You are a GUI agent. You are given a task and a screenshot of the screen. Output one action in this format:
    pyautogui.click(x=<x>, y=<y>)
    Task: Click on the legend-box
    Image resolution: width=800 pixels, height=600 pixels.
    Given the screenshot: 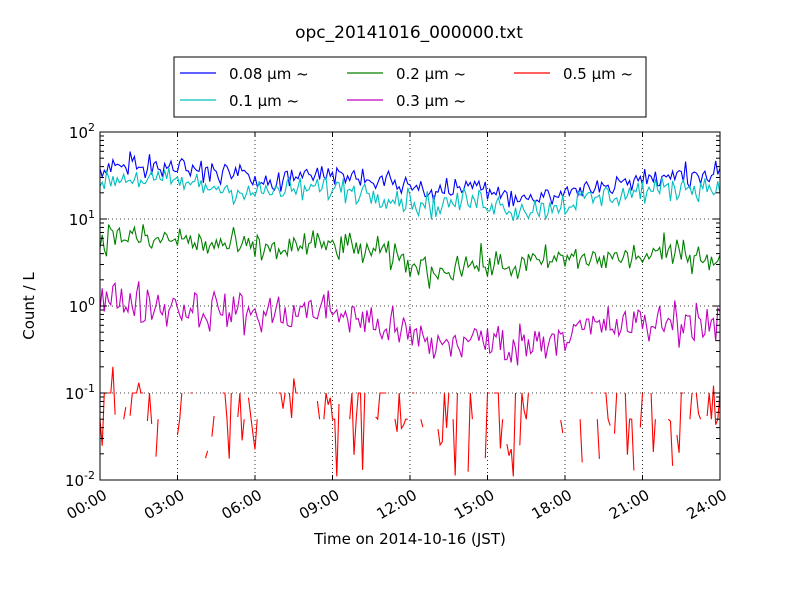 What is the action you would take?
    pyautogui.click(x=410, y=87)
    